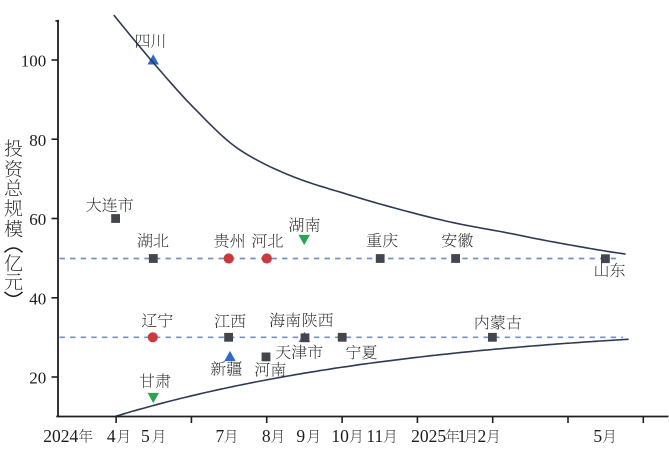 The height and width of the screenshot is (451, 669). Describe the element at coordinates (340, 436) in the screenshot. I see `svg-text: 10` at that location.